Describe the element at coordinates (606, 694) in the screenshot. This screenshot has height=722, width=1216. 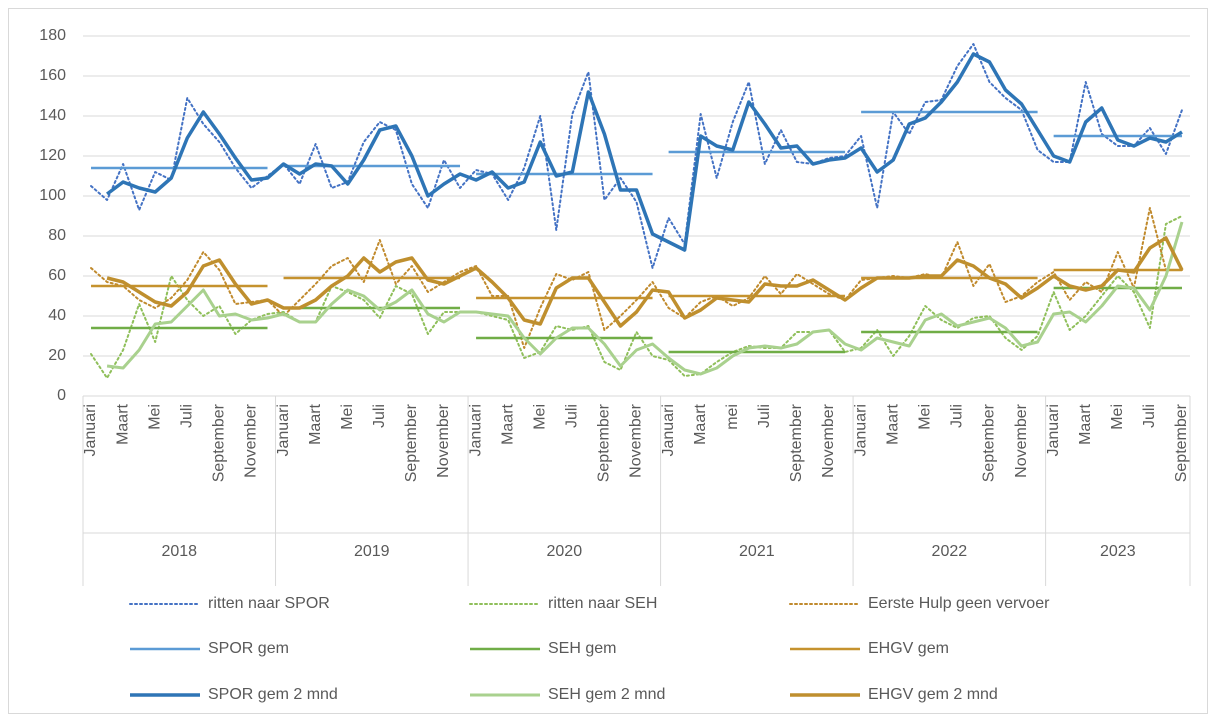
I see `legend-label: SEH gem 2 mnd` at that location.